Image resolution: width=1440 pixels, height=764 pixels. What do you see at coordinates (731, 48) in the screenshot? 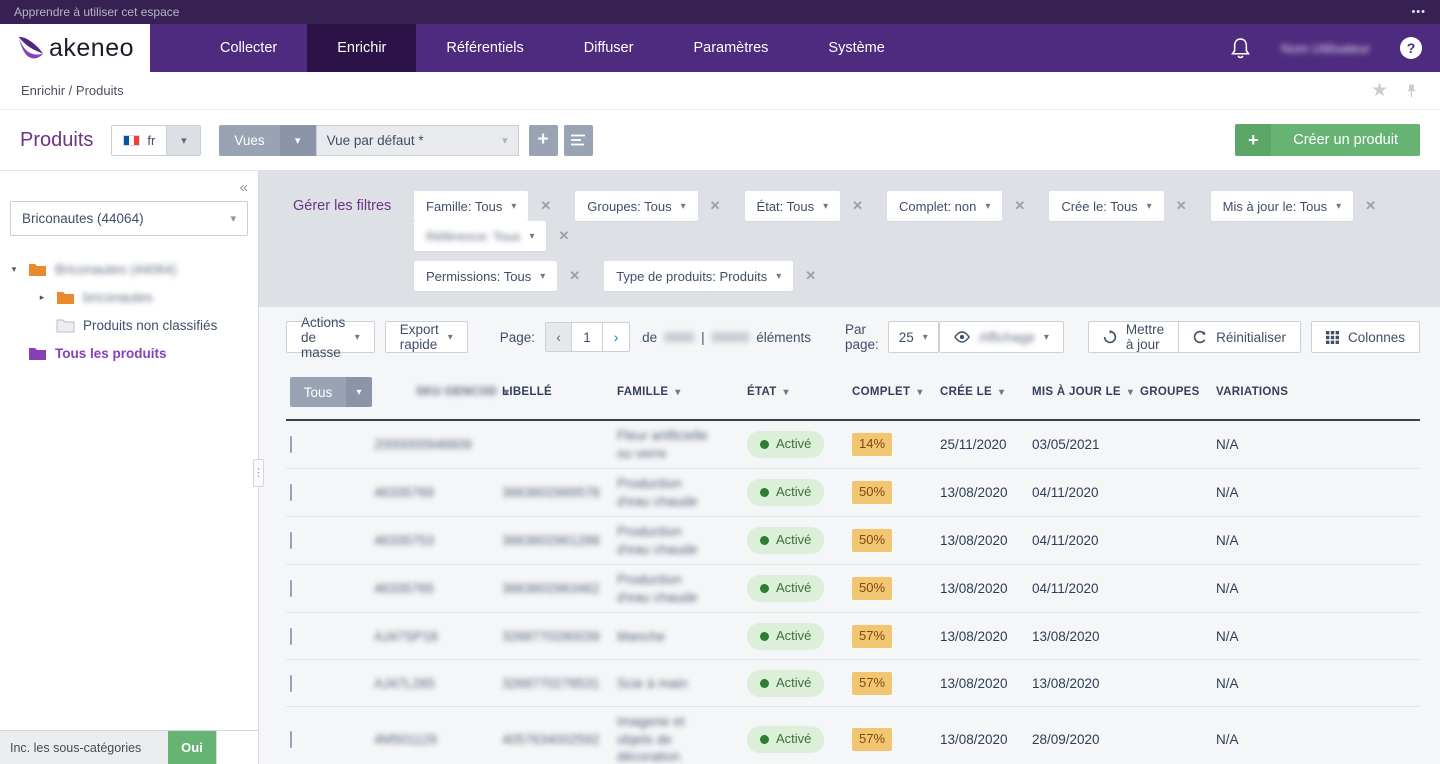
I see `nav-item: Paramètres` at bounding box center [731, 48].